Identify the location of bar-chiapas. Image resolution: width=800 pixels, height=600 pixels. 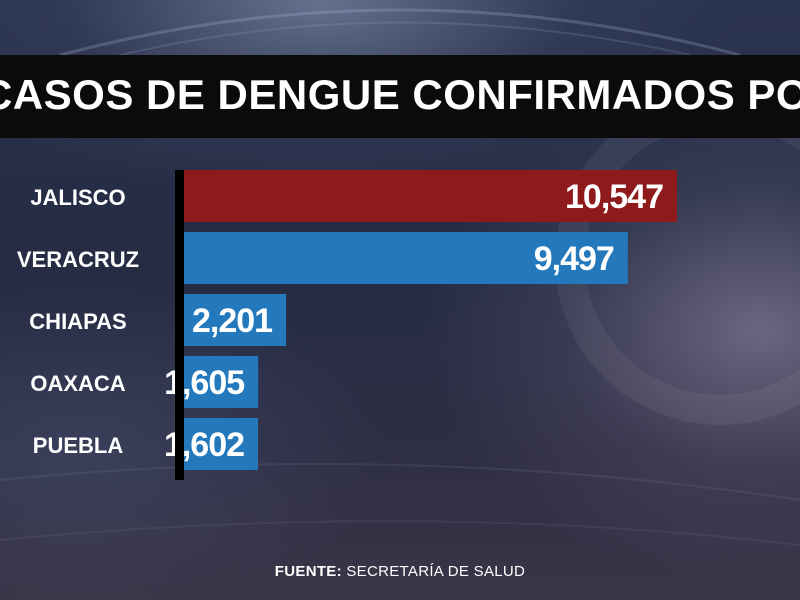
(235, 320).